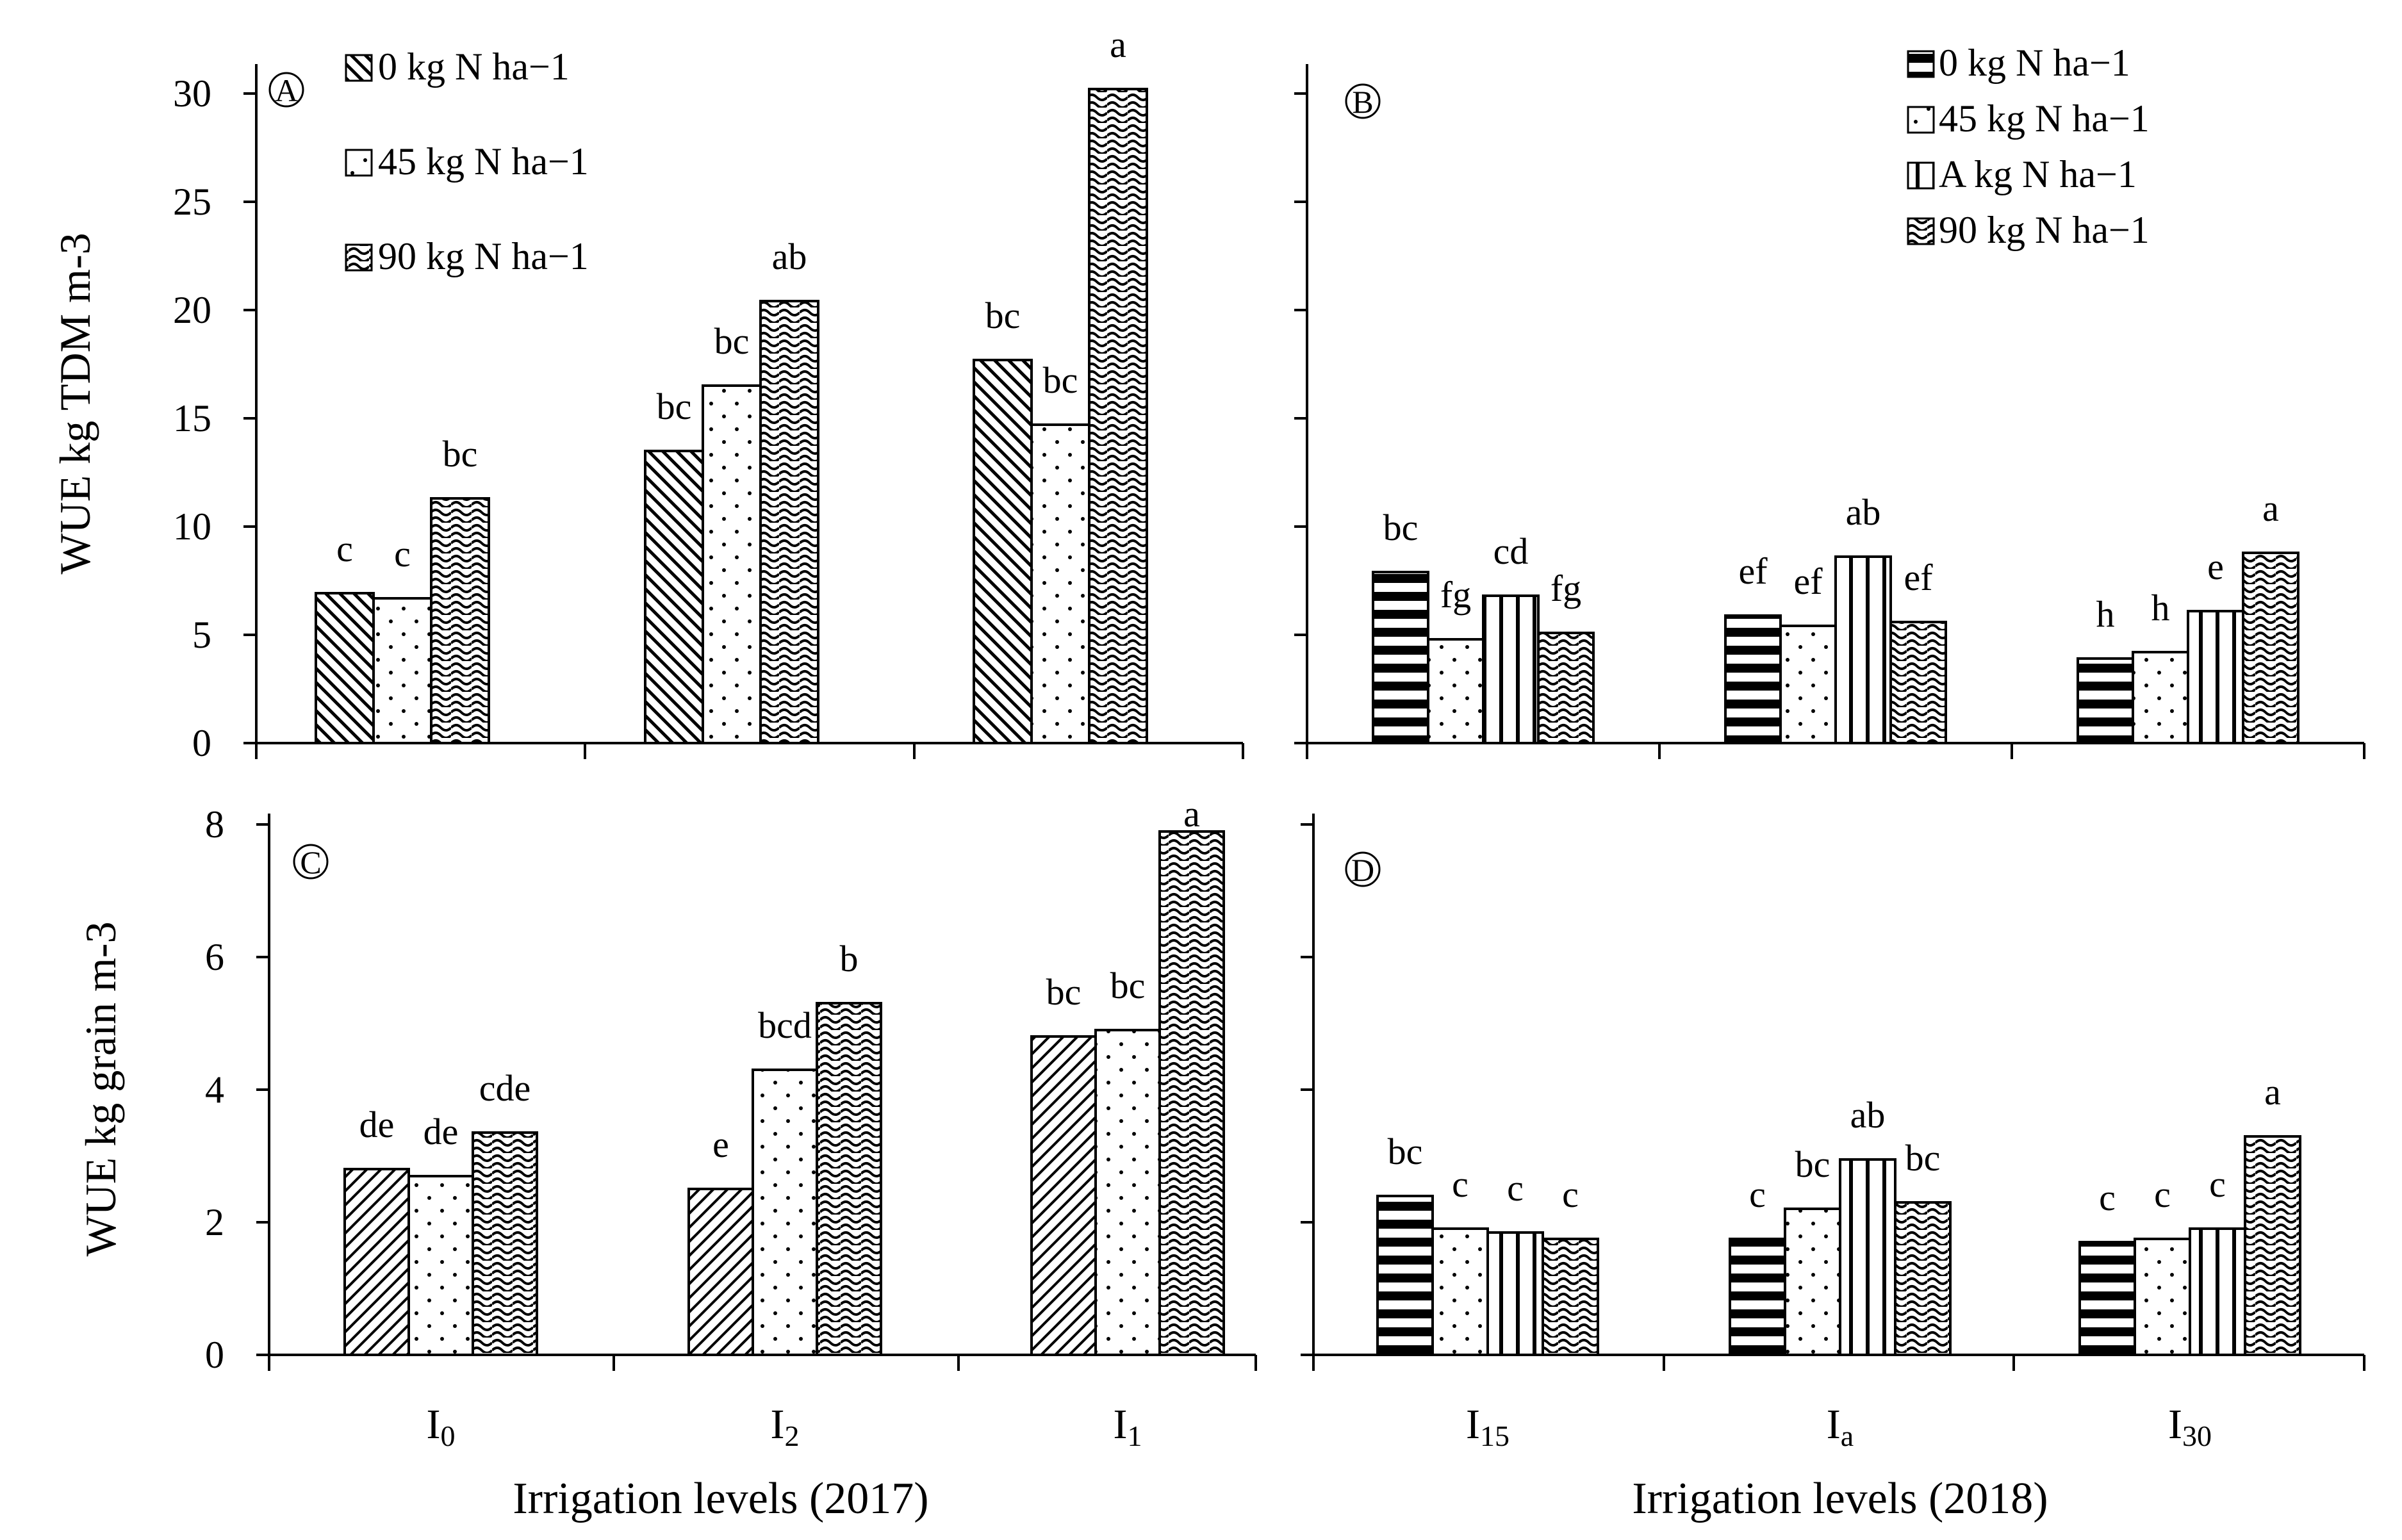 The image size is (2402, 1540). Describe the element at coordinates (441, 1426) in the screenshot. I see `panel-c-category-label: I0` at that location.